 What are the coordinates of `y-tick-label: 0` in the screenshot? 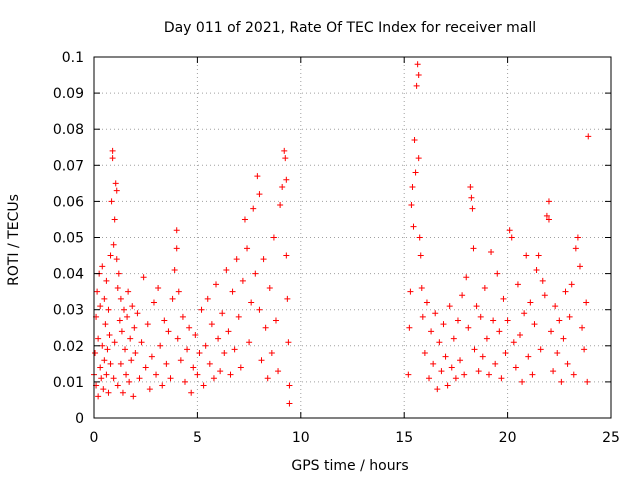 It's located at (79, 419).